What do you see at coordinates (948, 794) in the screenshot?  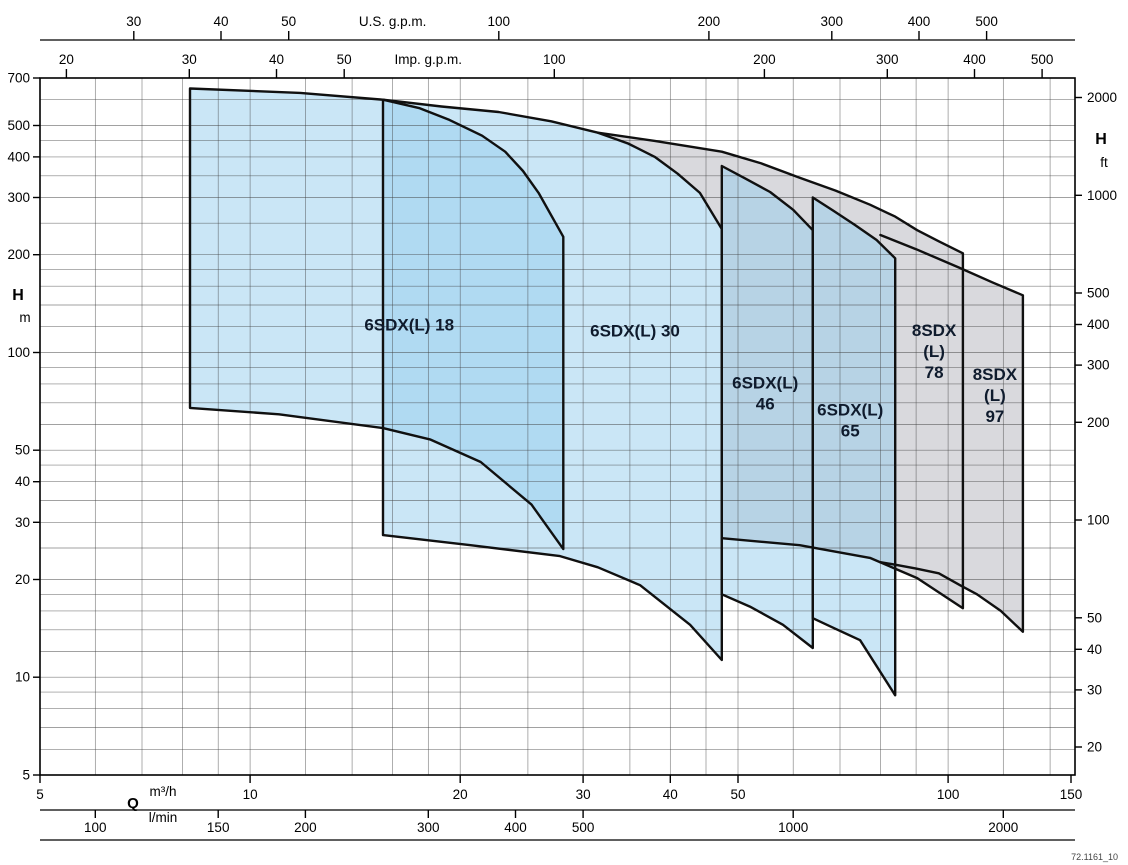 I see `flow-m3h-tick-label: 100` at bounding box center [948, 794].